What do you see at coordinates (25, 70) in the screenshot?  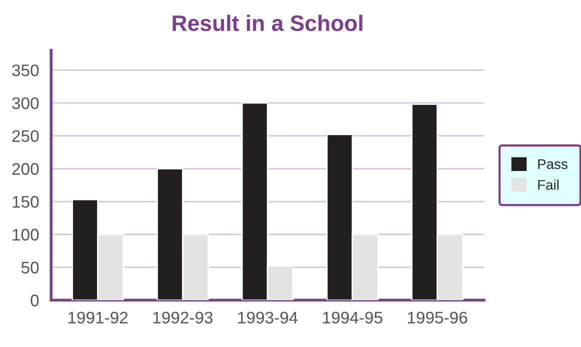 I see `y-tick-label: 350` at bounding box center [25, 70].